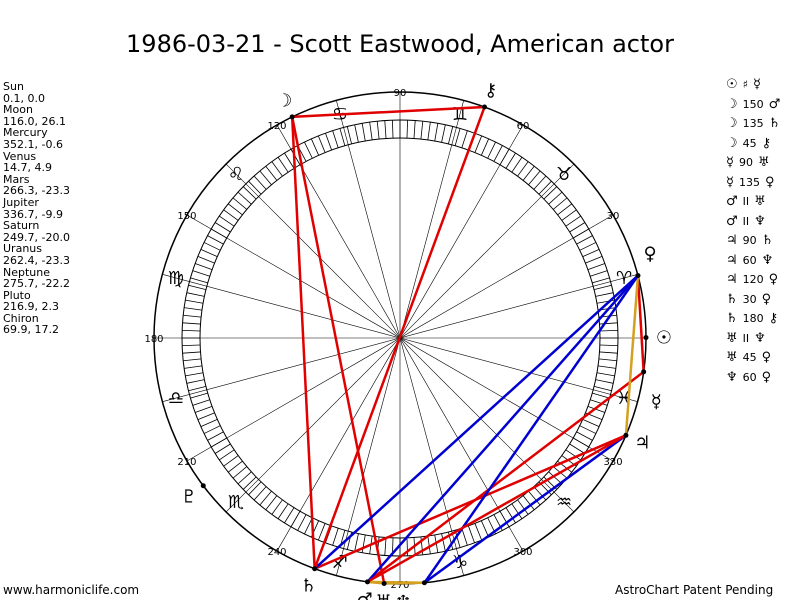 The image size is (800, 600). What do you see at coordinates (755, 124) in the screenshot?
I see `aspect-row: ☽ 135 ♄` at bounding box center [755, 124].